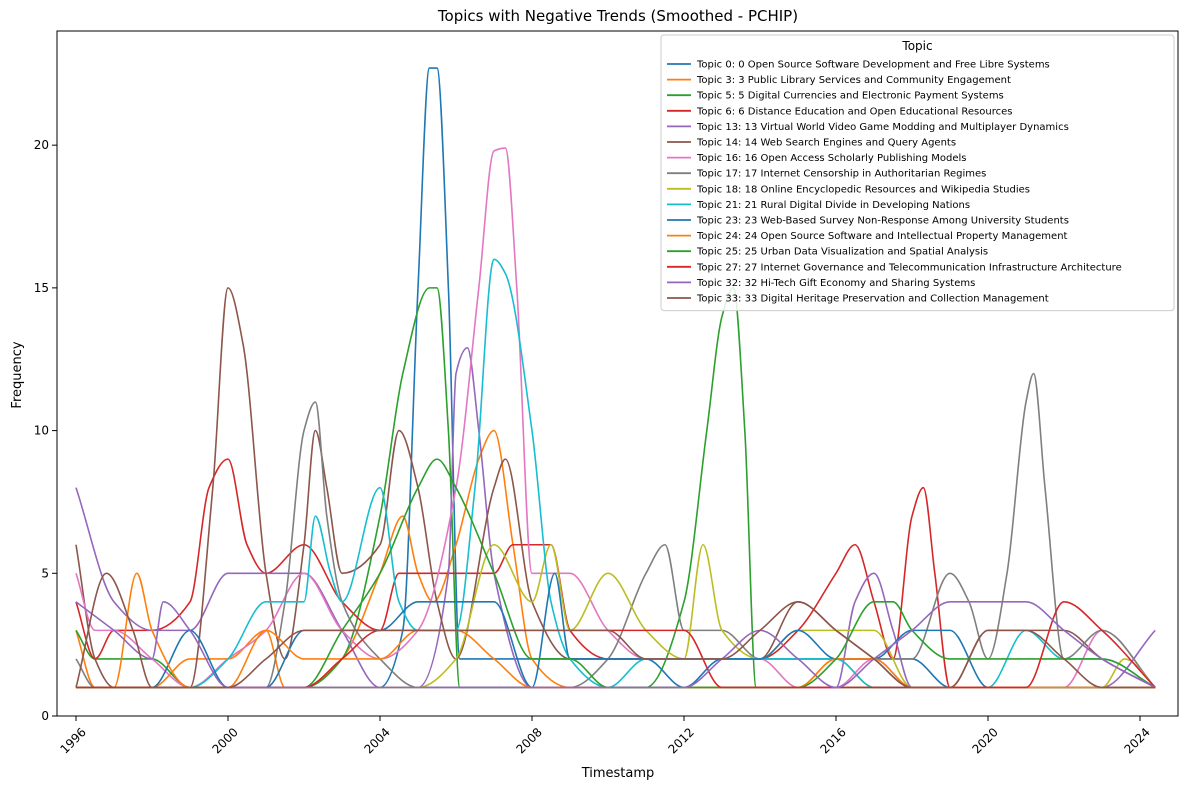  I want to click on y-tick-label-2: 10, so click(41, 431).